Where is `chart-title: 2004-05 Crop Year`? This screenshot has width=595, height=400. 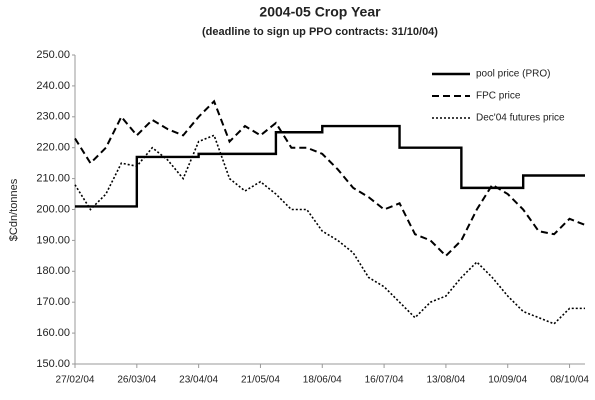 chart-title: 2004-05 Crop Year is located at coordinates (320, 12).